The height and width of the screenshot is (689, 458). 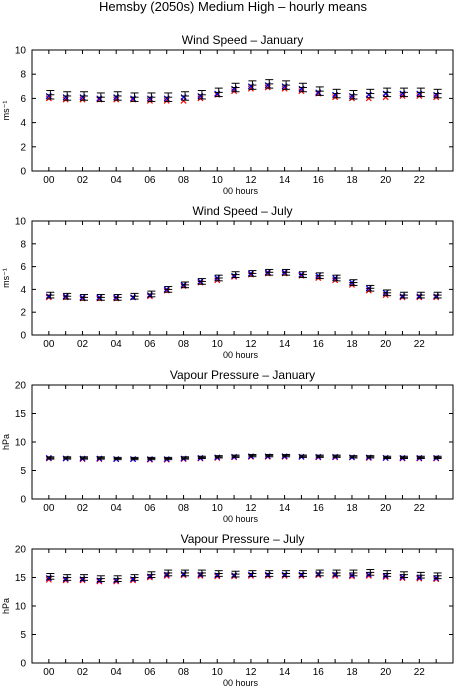 I want to click on chart-title: Vapour Pressure – January, so click(x=242, y=375).